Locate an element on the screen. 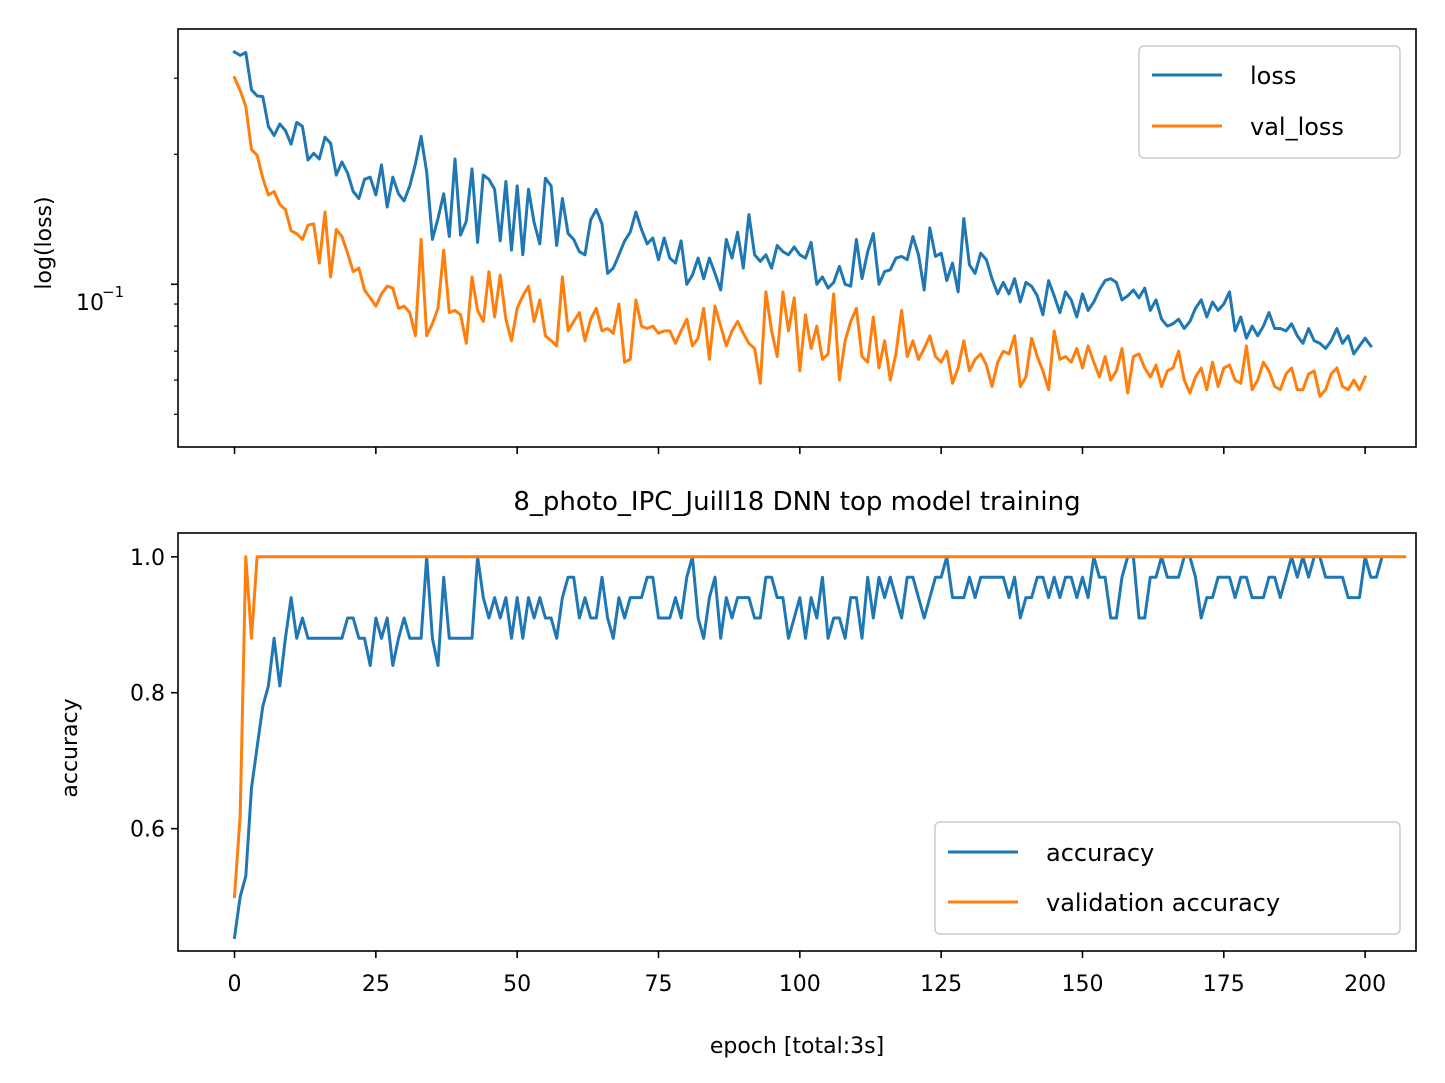 This screenshot has height=1083, width=1445. accuracy-y-tick-label: 0.8 is located at coordinates (147, 694).